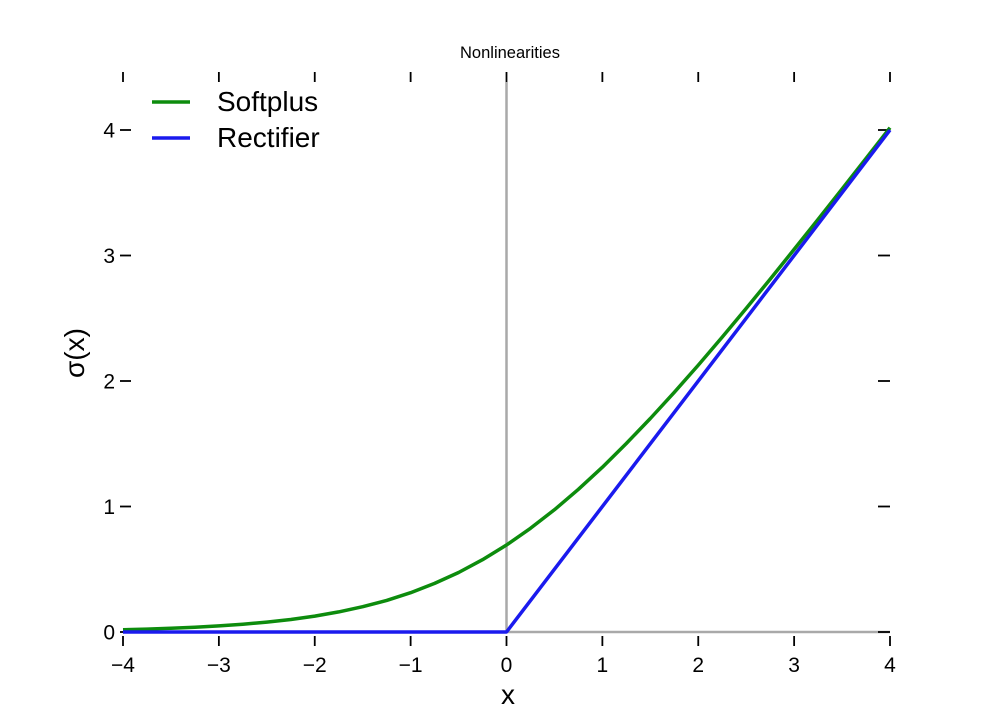 Image resolution: width=990 pixels, height=720 pixels. What do you see at coordinates (219, 665) in the screenshot?
I see `x-tick-label: −3` at bounding box center [219, 665].